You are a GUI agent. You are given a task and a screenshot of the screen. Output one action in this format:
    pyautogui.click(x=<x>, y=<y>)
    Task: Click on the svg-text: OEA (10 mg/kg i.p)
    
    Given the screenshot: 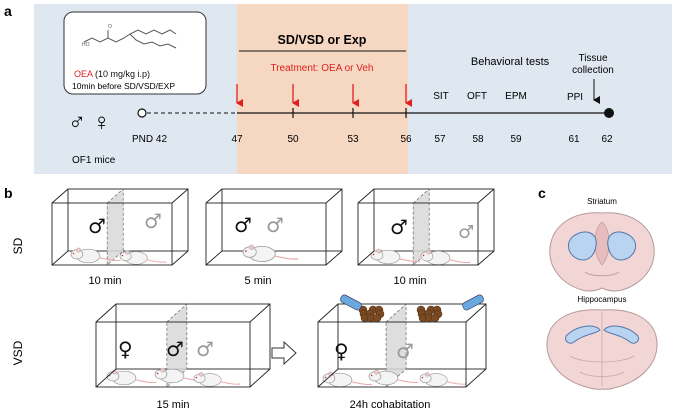 What is the action you would take?
    pyautogui.click(x=112, y=74)
    